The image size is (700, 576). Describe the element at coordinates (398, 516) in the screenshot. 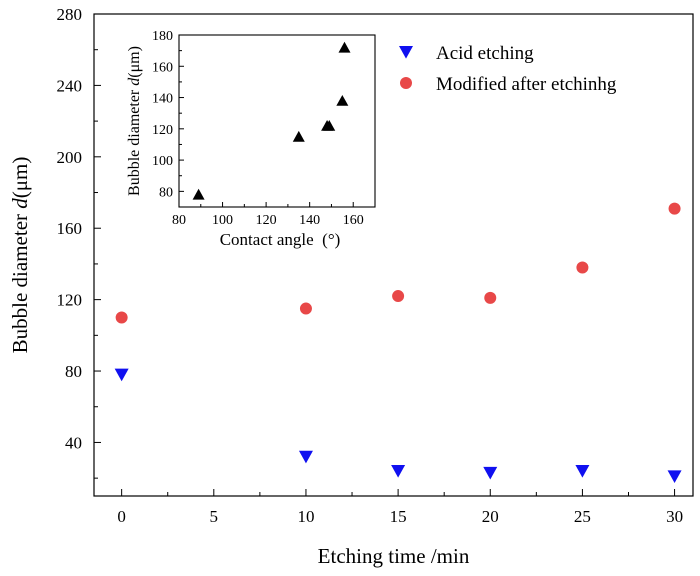

I see `x-tick-label: 15` at that location.